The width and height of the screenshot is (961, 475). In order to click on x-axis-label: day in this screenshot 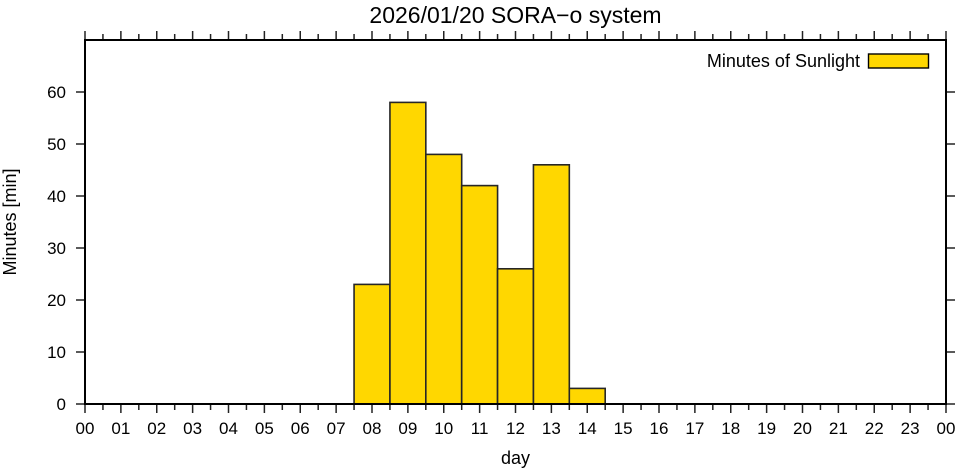, I will do `click(515, 458)`.